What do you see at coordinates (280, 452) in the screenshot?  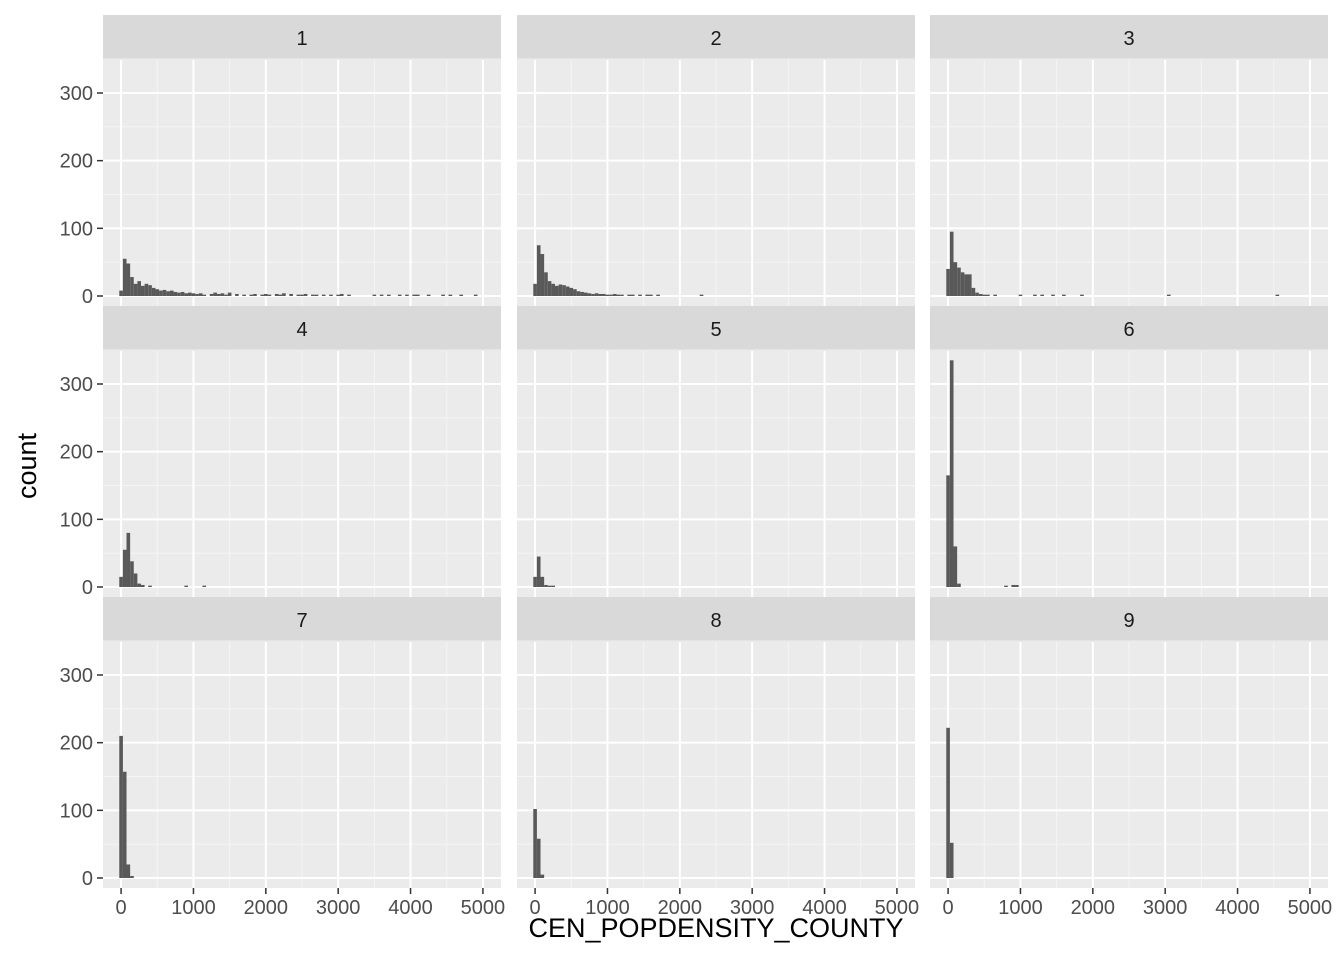 I see `facet-panel-4: 4 0 100 200 300` at bounding box center [280, 452].